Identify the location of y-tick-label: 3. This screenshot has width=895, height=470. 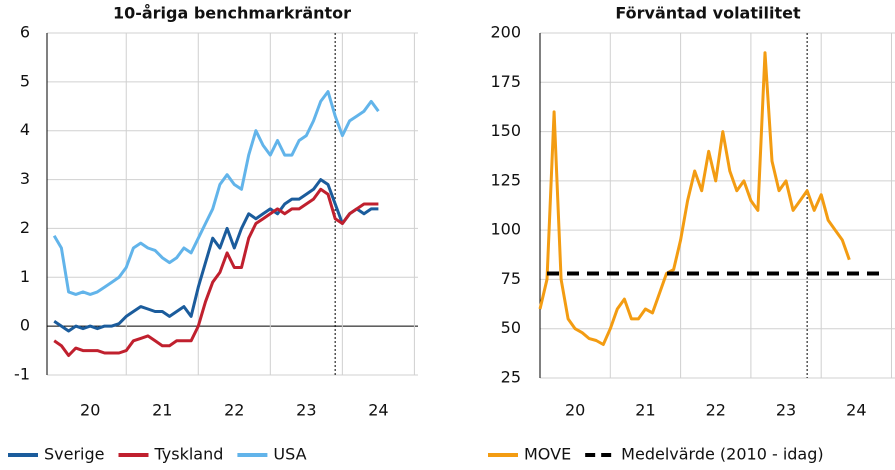
(25, 178).